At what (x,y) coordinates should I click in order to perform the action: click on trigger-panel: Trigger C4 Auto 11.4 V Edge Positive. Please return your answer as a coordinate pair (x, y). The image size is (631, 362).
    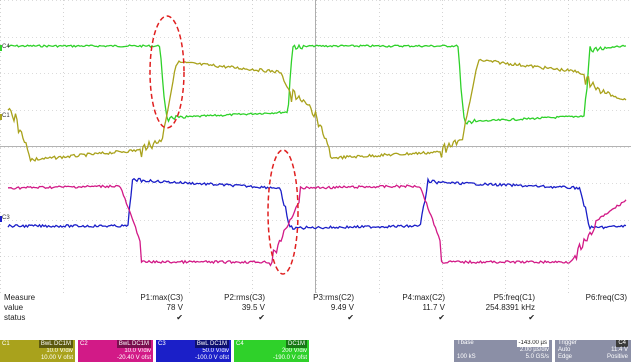
    Looking at the image, I should click on (593, 351).